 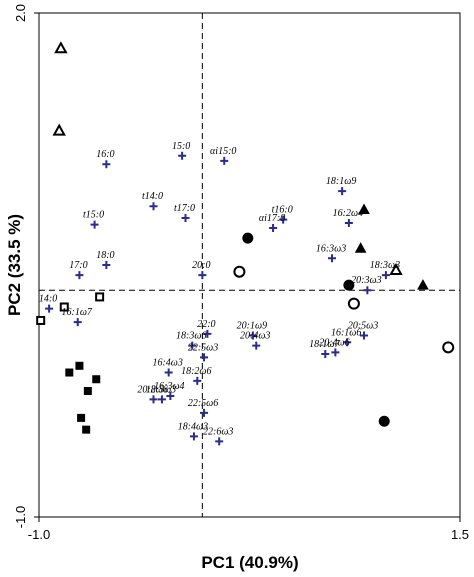 What do you see at coordinates (20, 13) in the screenshot?
I see `y-tick-label: 2.0` at bounding box center [20, 13].